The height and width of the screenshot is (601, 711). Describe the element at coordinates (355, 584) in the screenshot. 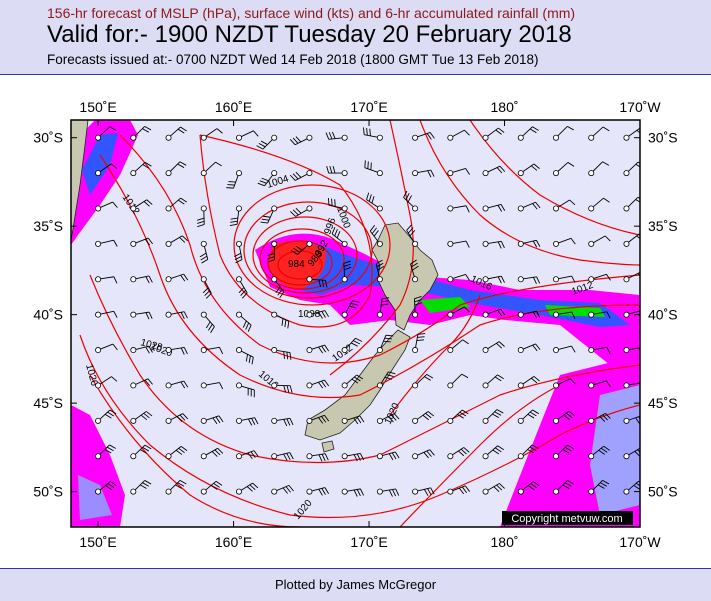

I see `plot-credit: Plotted by James McGregor` at that location.